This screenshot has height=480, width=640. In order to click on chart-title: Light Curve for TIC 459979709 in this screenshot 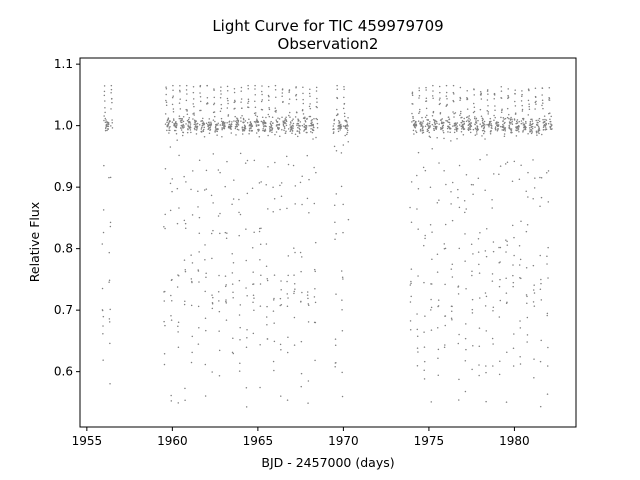, I will do `click(327, 26)`.